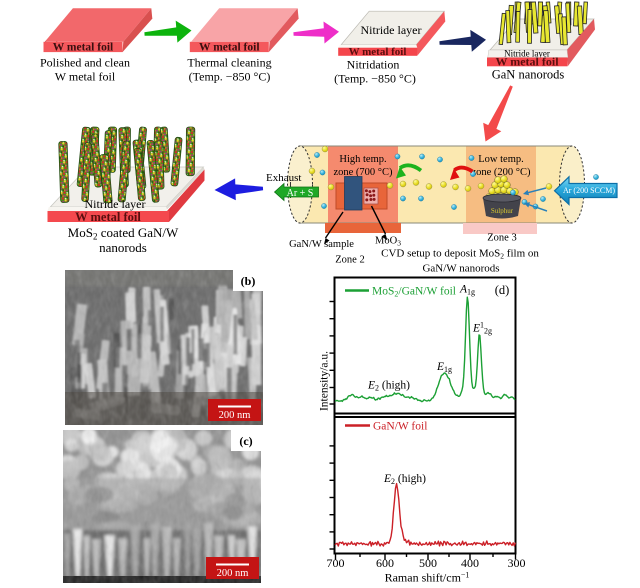 The image size is (640, 588). Describe the element at coordinates (248, 281) in the screenshot. I see `svg-text: (b)` at that location.